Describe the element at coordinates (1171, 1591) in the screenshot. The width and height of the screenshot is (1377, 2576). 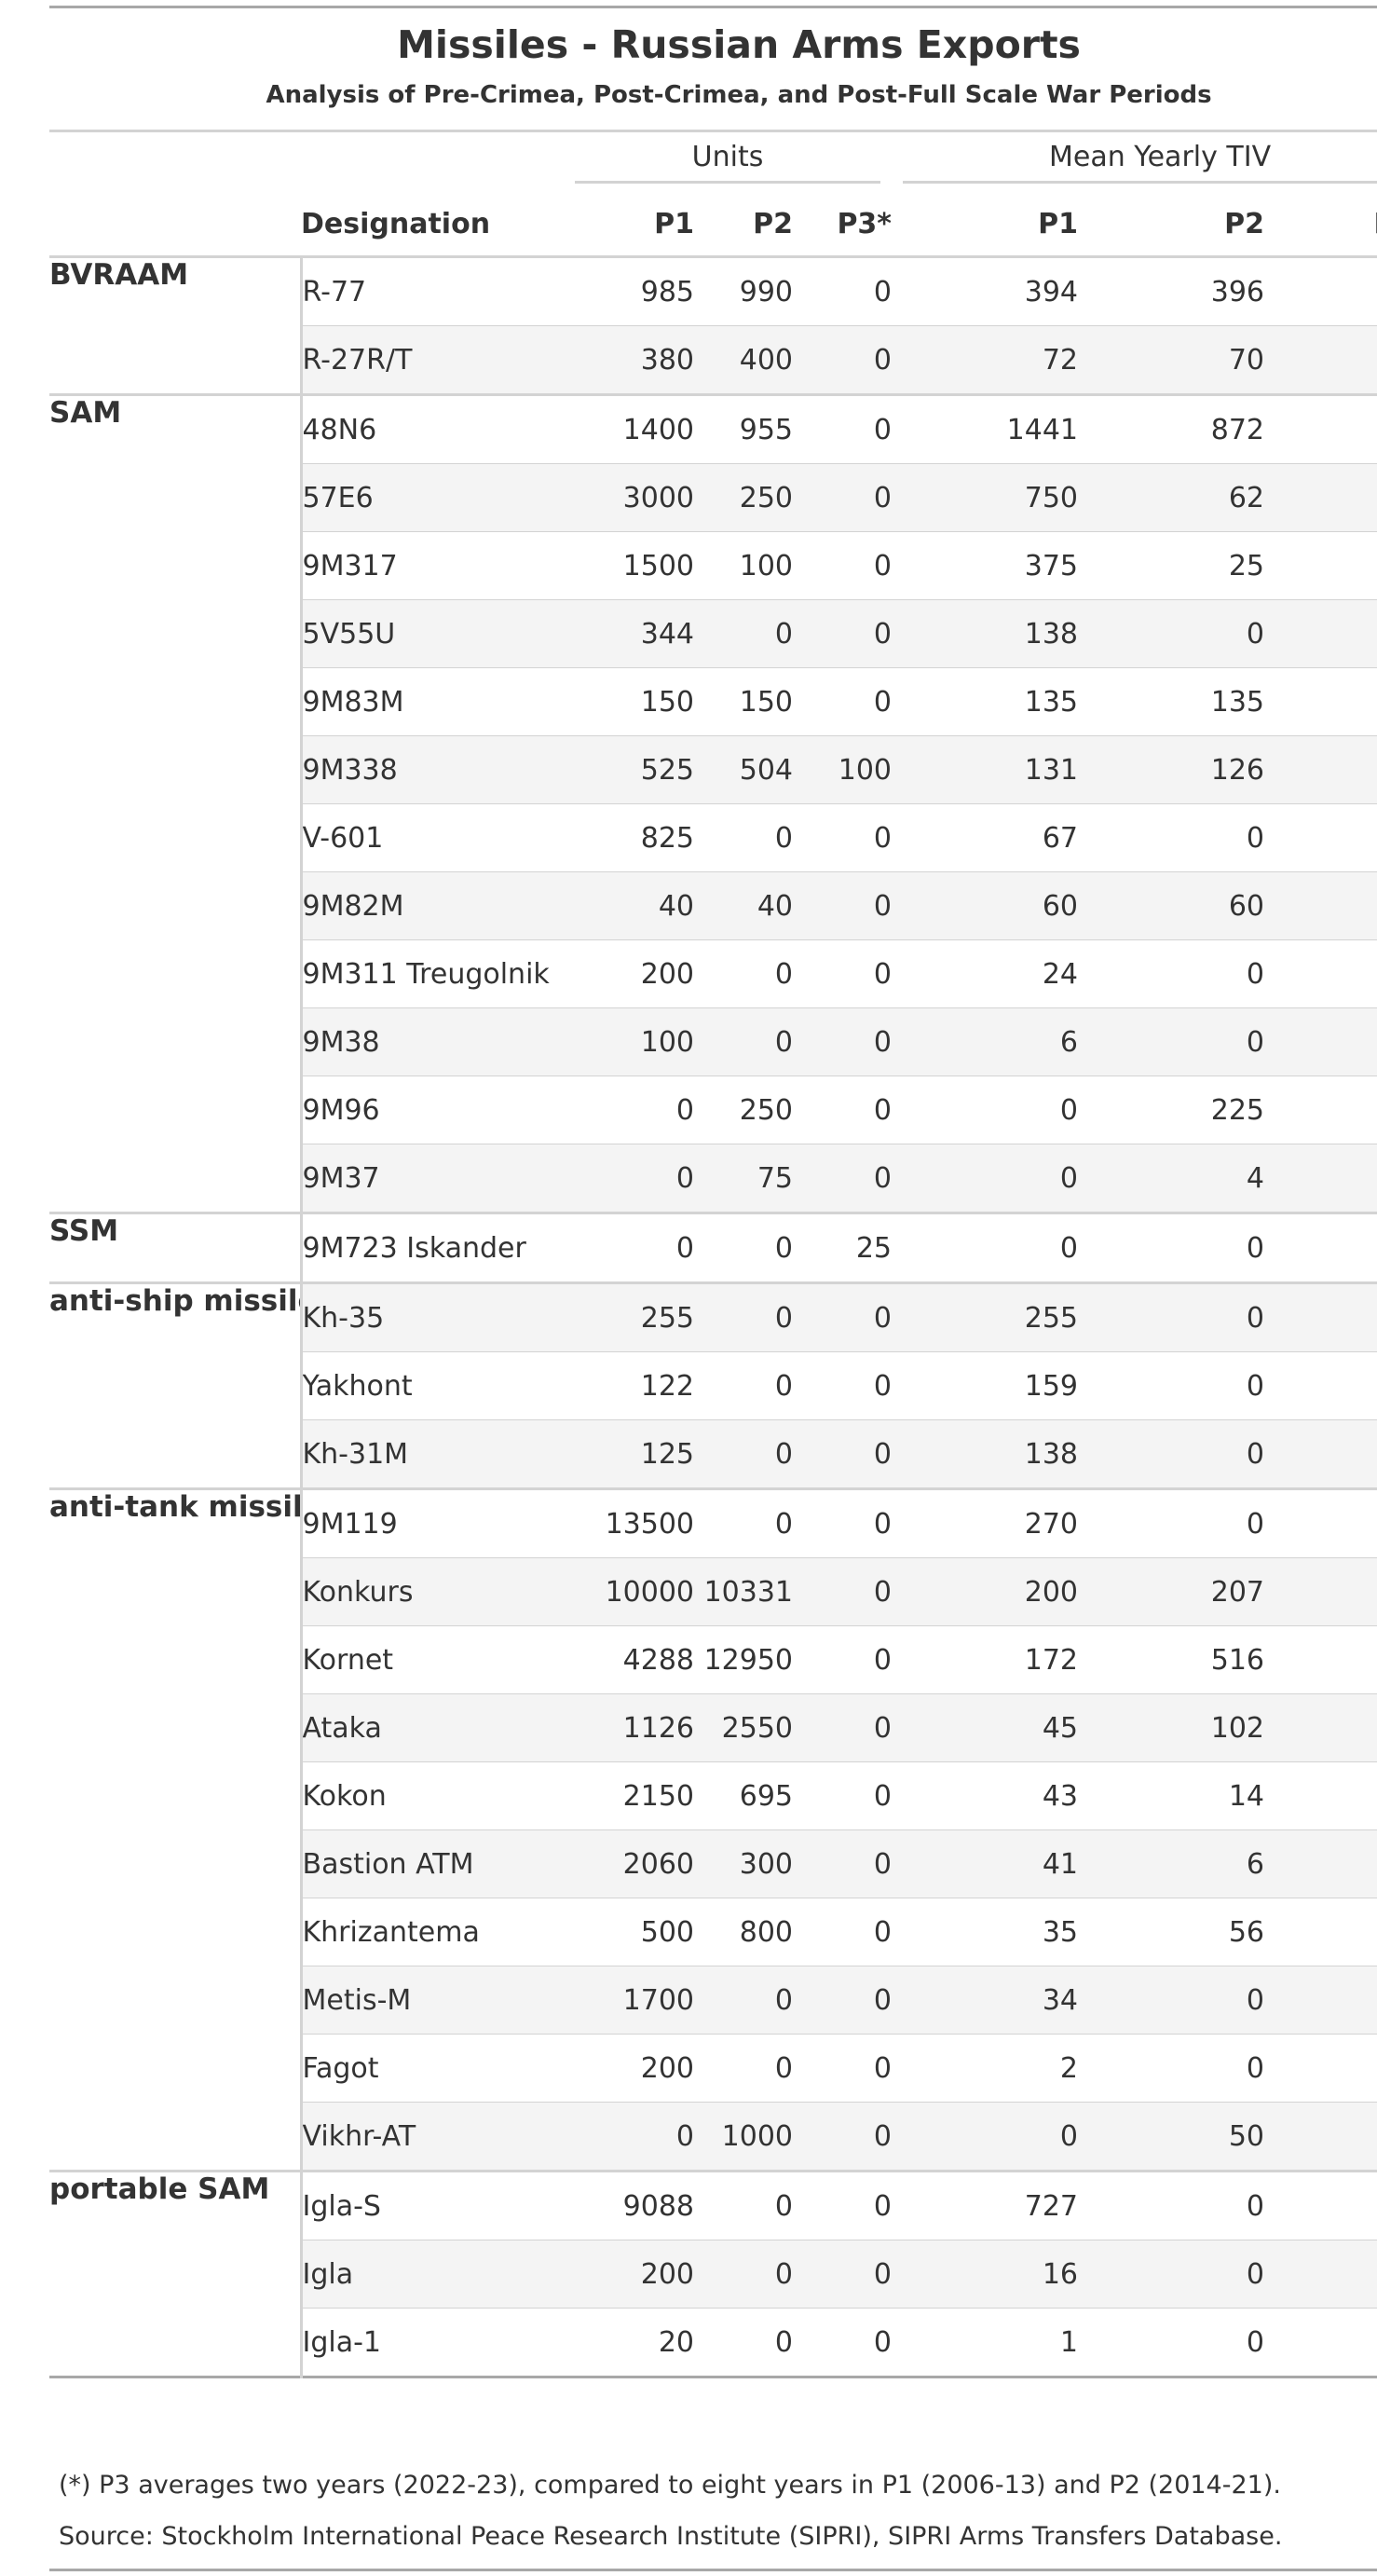
I see `tiv-p2-cell: 207` at that location.